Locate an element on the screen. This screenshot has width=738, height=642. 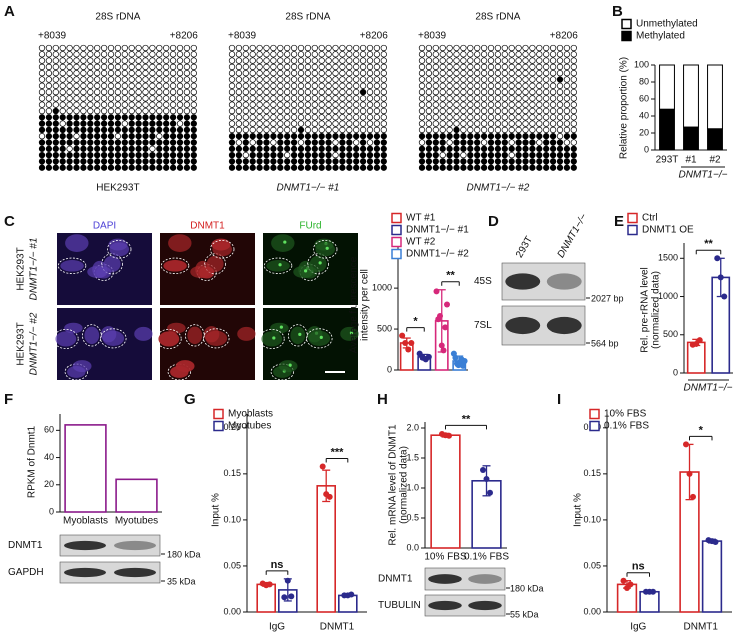
marker-label: 2027 bp is located at coordinates (607, 298).